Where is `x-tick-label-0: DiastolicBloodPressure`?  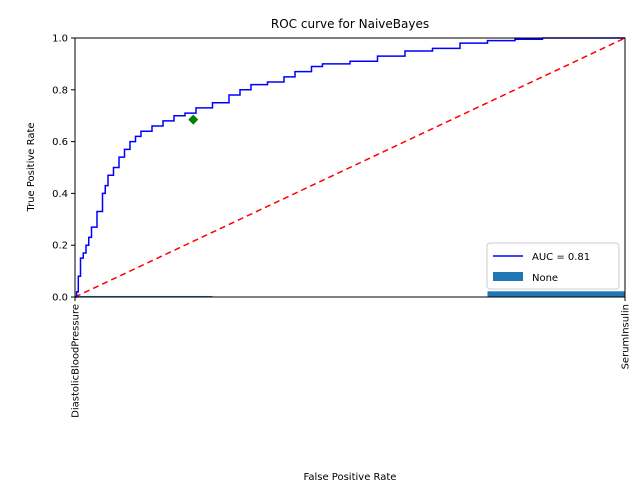
x-tick-label-0: DiastolicBloodPressure is located at coordinates (76, 361).